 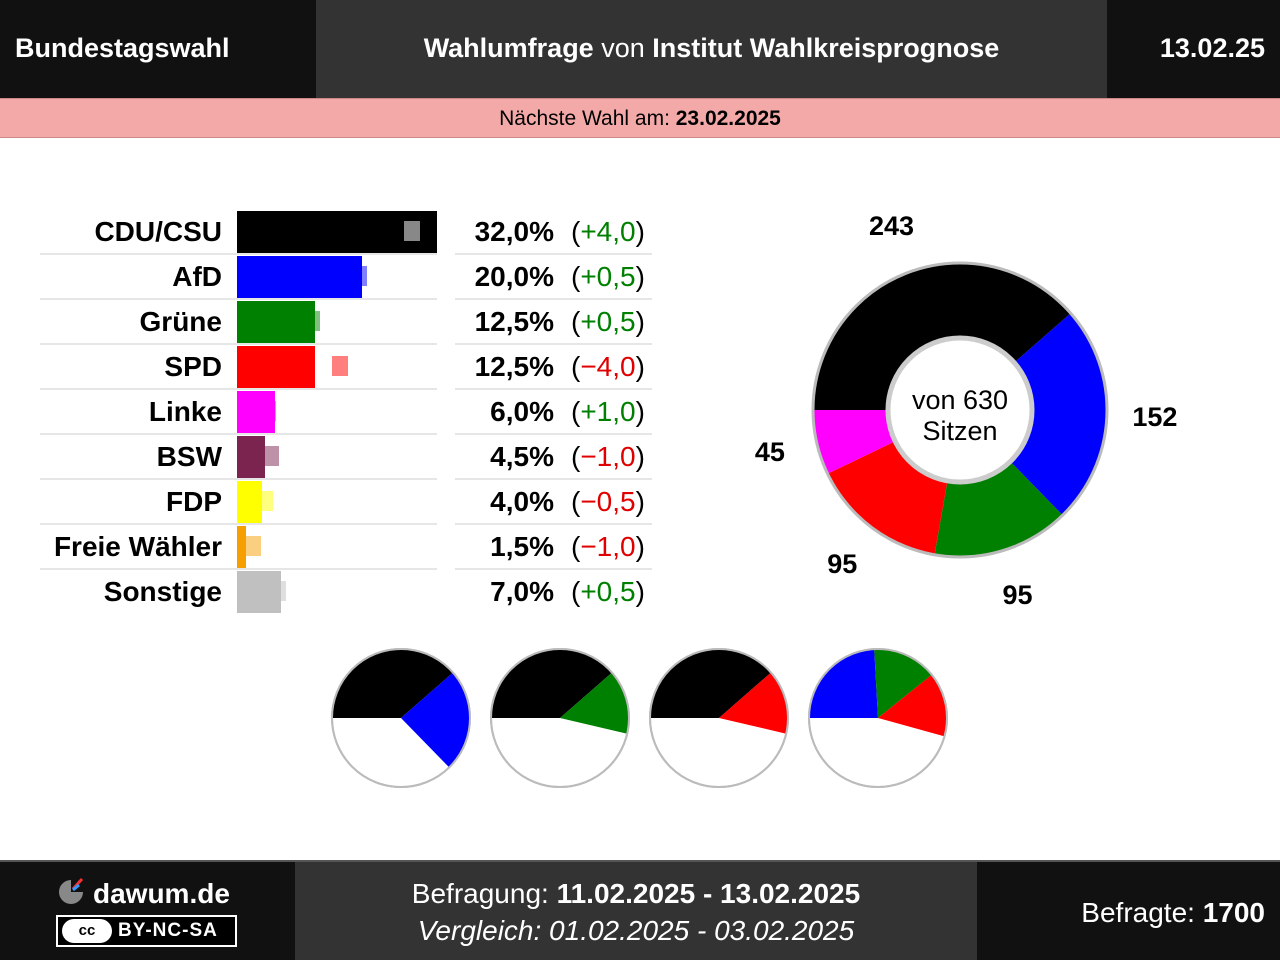 I want to click on party-change: (+4,0), so click(x=608, y=232).